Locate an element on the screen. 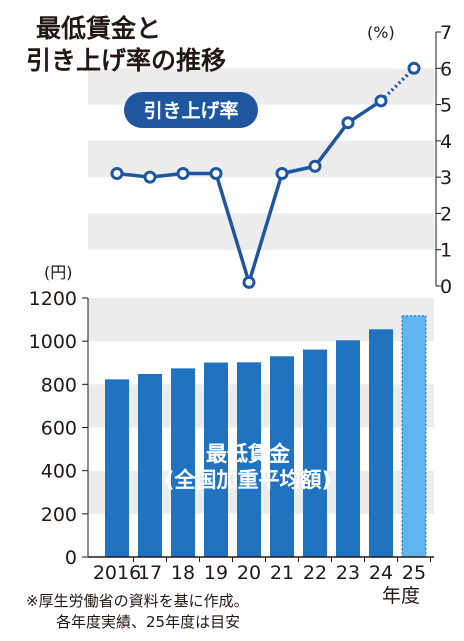  line-legend: 引き上げ率 is located at coordinates (191, 110).